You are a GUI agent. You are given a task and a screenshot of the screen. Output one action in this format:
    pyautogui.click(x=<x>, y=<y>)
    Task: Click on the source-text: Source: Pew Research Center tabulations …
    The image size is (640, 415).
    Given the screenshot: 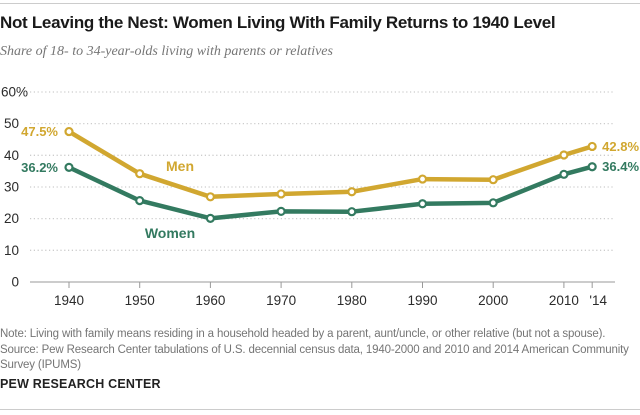 What is the action you would take?
    pyautogui.click(x=314, y=357)
    